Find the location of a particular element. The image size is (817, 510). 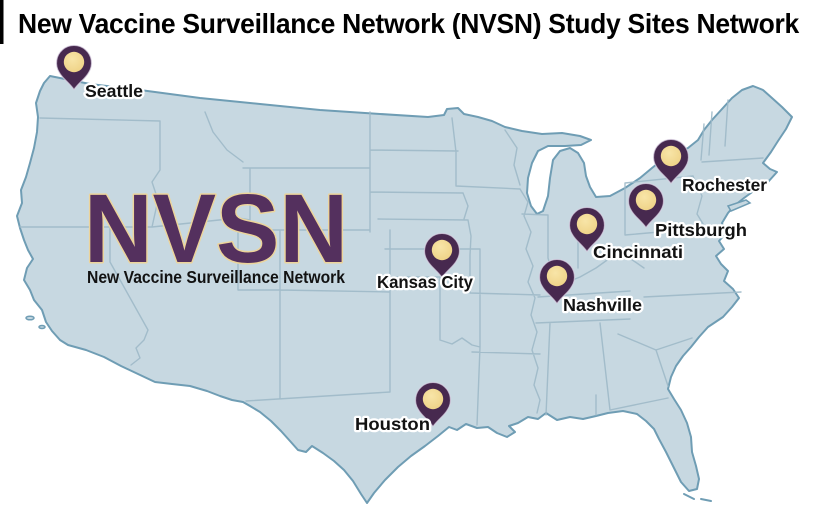

screenshot-edge-artifact is located at coordinates (2, 22).